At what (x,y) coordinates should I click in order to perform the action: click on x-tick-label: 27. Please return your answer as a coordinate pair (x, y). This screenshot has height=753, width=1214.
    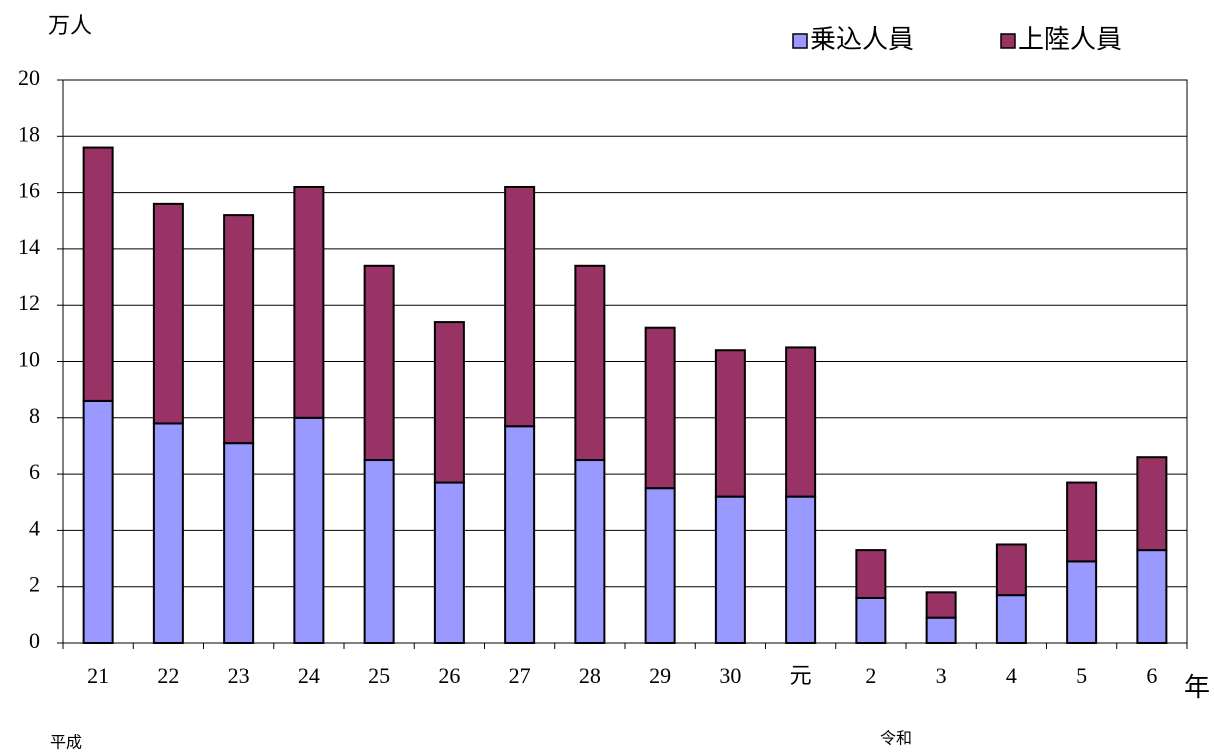
    Looking at the image, I should click on (520, 675).